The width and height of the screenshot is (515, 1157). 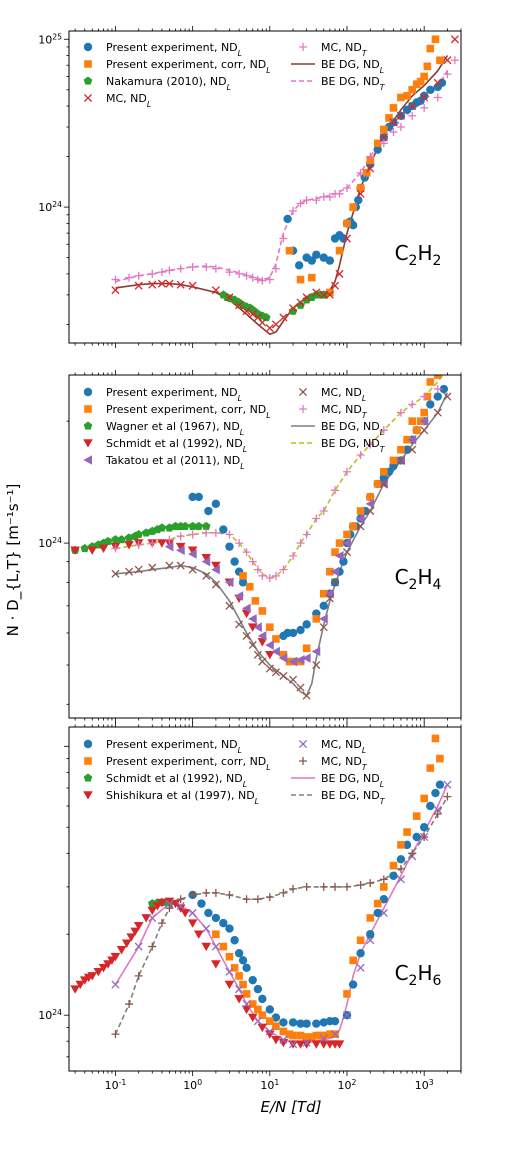 I want to click on legend-entry: Wagner et al (1967), NDL, so click(x=163, y=428).